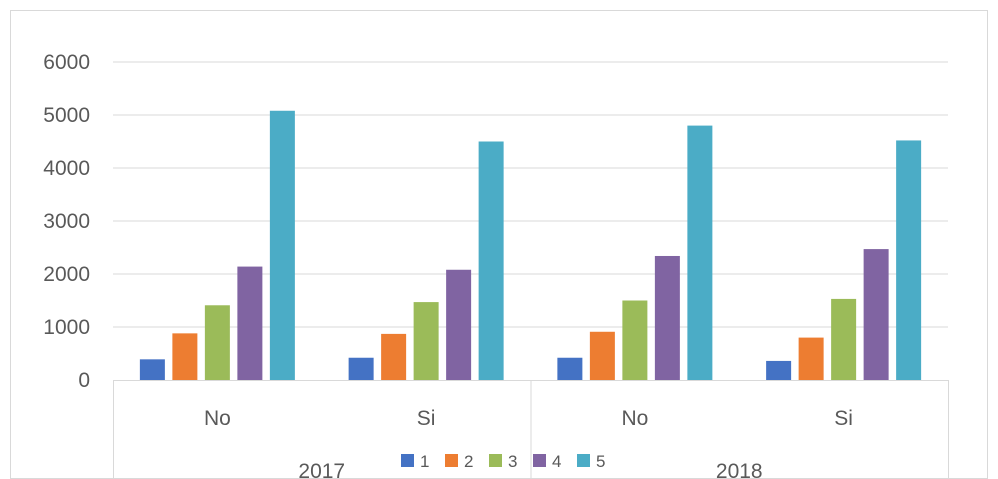 The width and height of the screenshot is (998, 479). Describe the element at coordinates (468, 461) in the screenshot. I see `legend-label: 2` at that location.